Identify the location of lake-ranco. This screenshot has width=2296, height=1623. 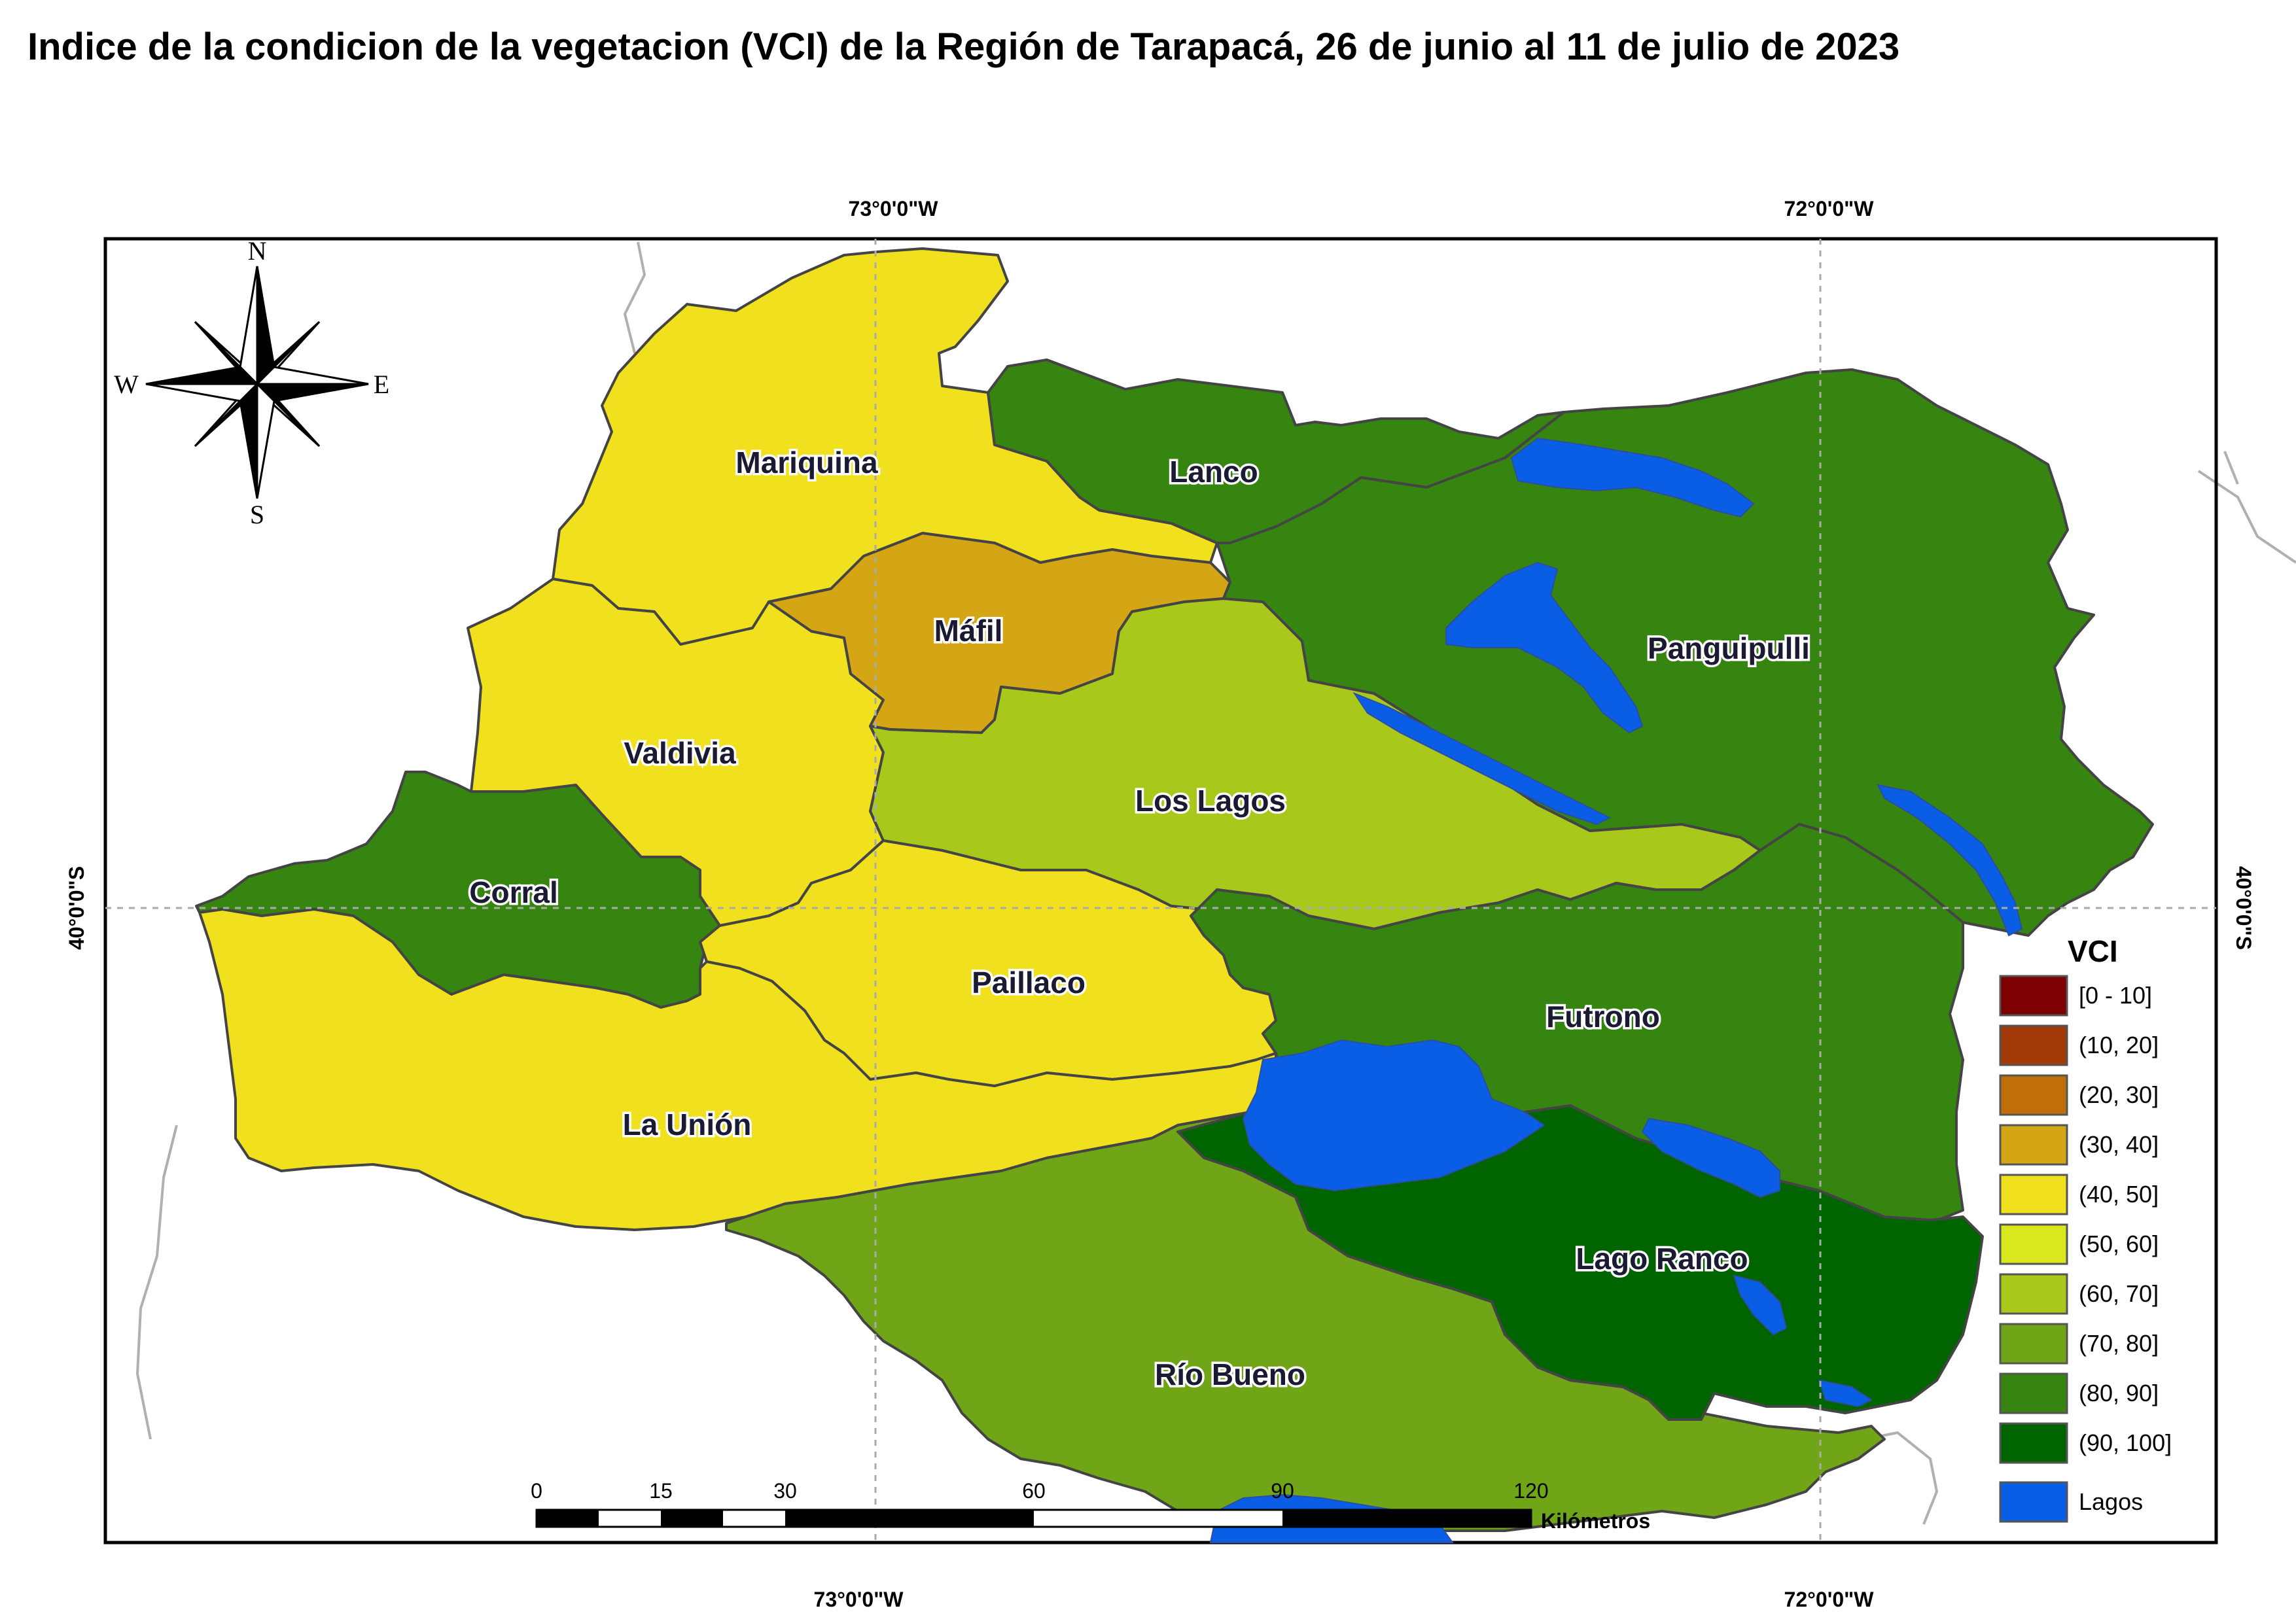
(1393, 1115).